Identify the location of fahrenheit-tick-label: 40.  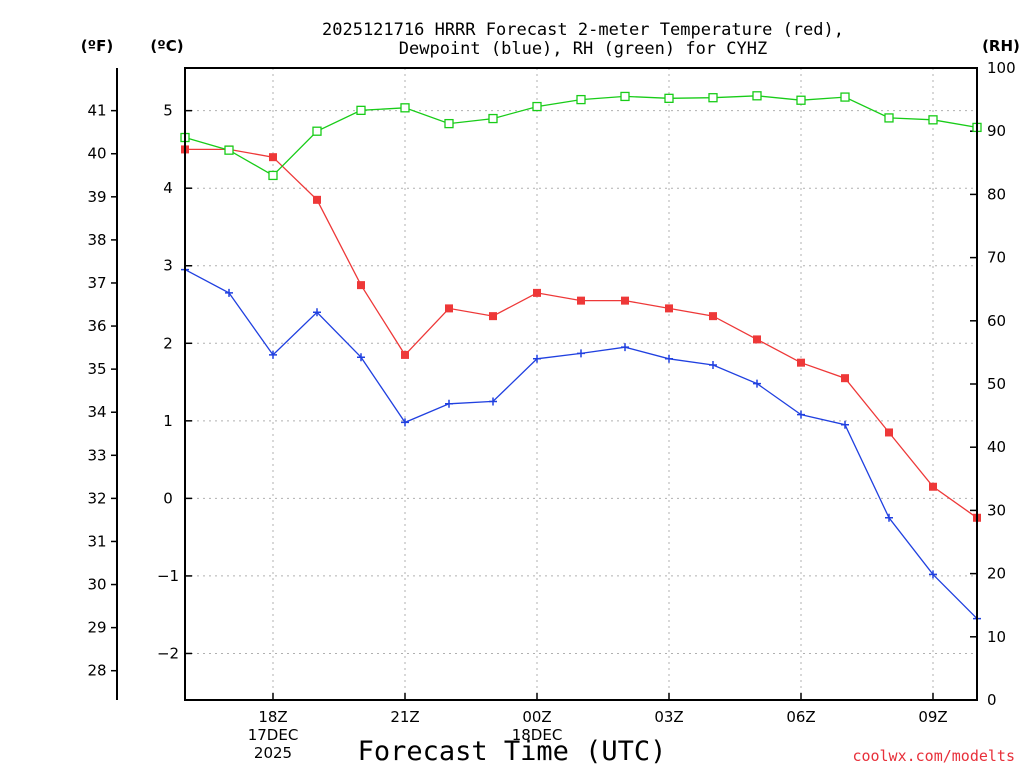
(96, 154).